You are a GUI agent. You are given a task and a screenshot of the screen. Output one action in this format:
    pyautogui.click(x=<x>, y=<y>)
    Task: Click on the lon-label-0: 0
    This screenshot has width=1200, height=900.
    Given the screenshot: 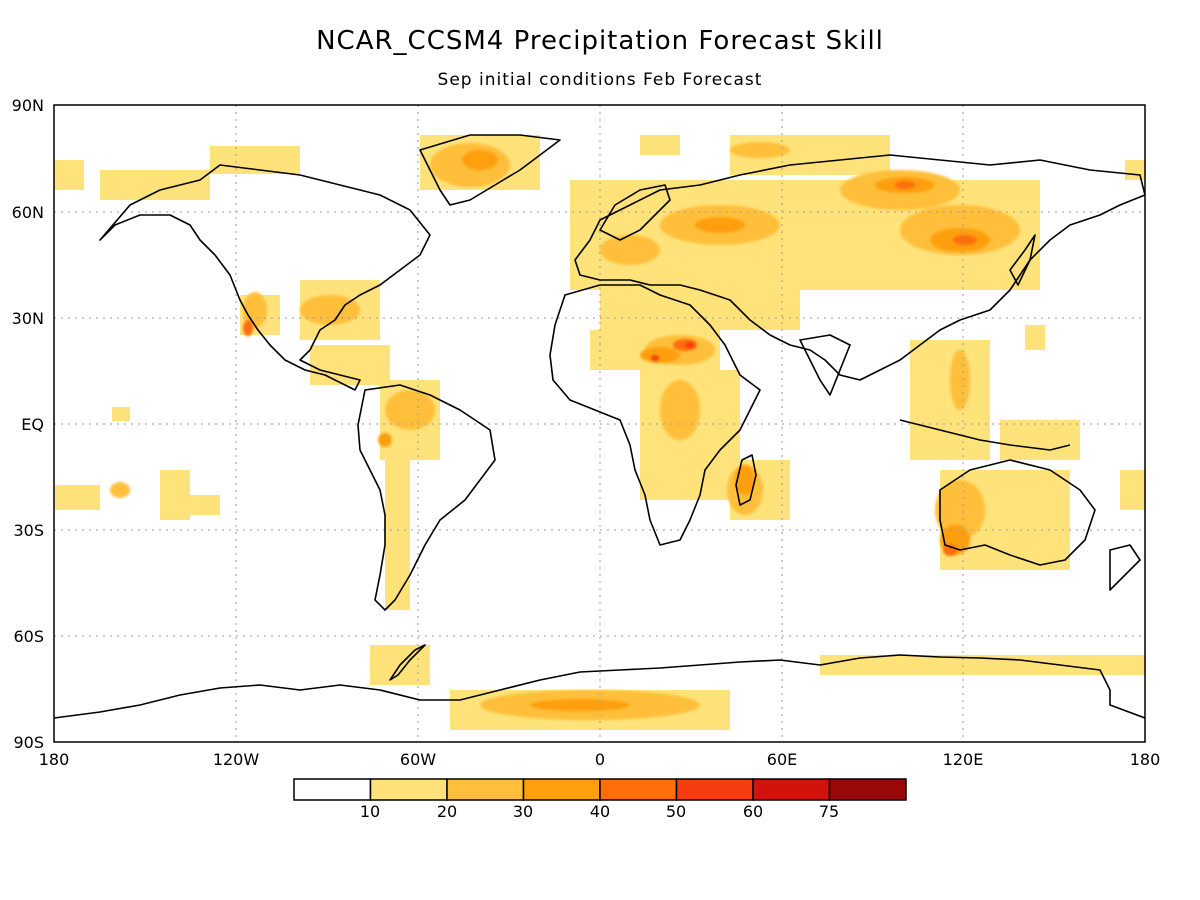 What is the action you would take?
    pyautogui.click(x=600, y=759)
    